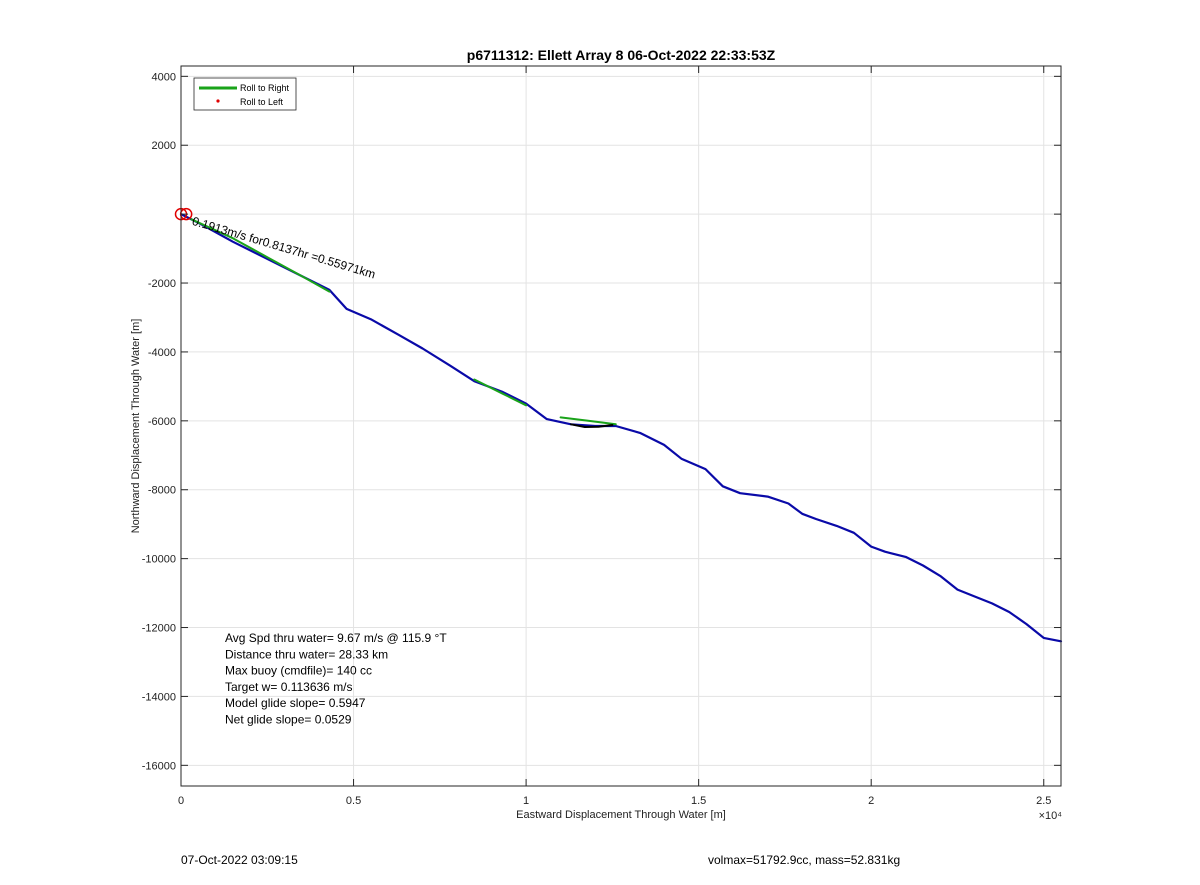 This screenshot has width=1200, height=885. What do you see at coordinates (265, 88) in the screenshot?
I see `legend-label-roll-right: Roll to Right` at bounding box center [265, 88].